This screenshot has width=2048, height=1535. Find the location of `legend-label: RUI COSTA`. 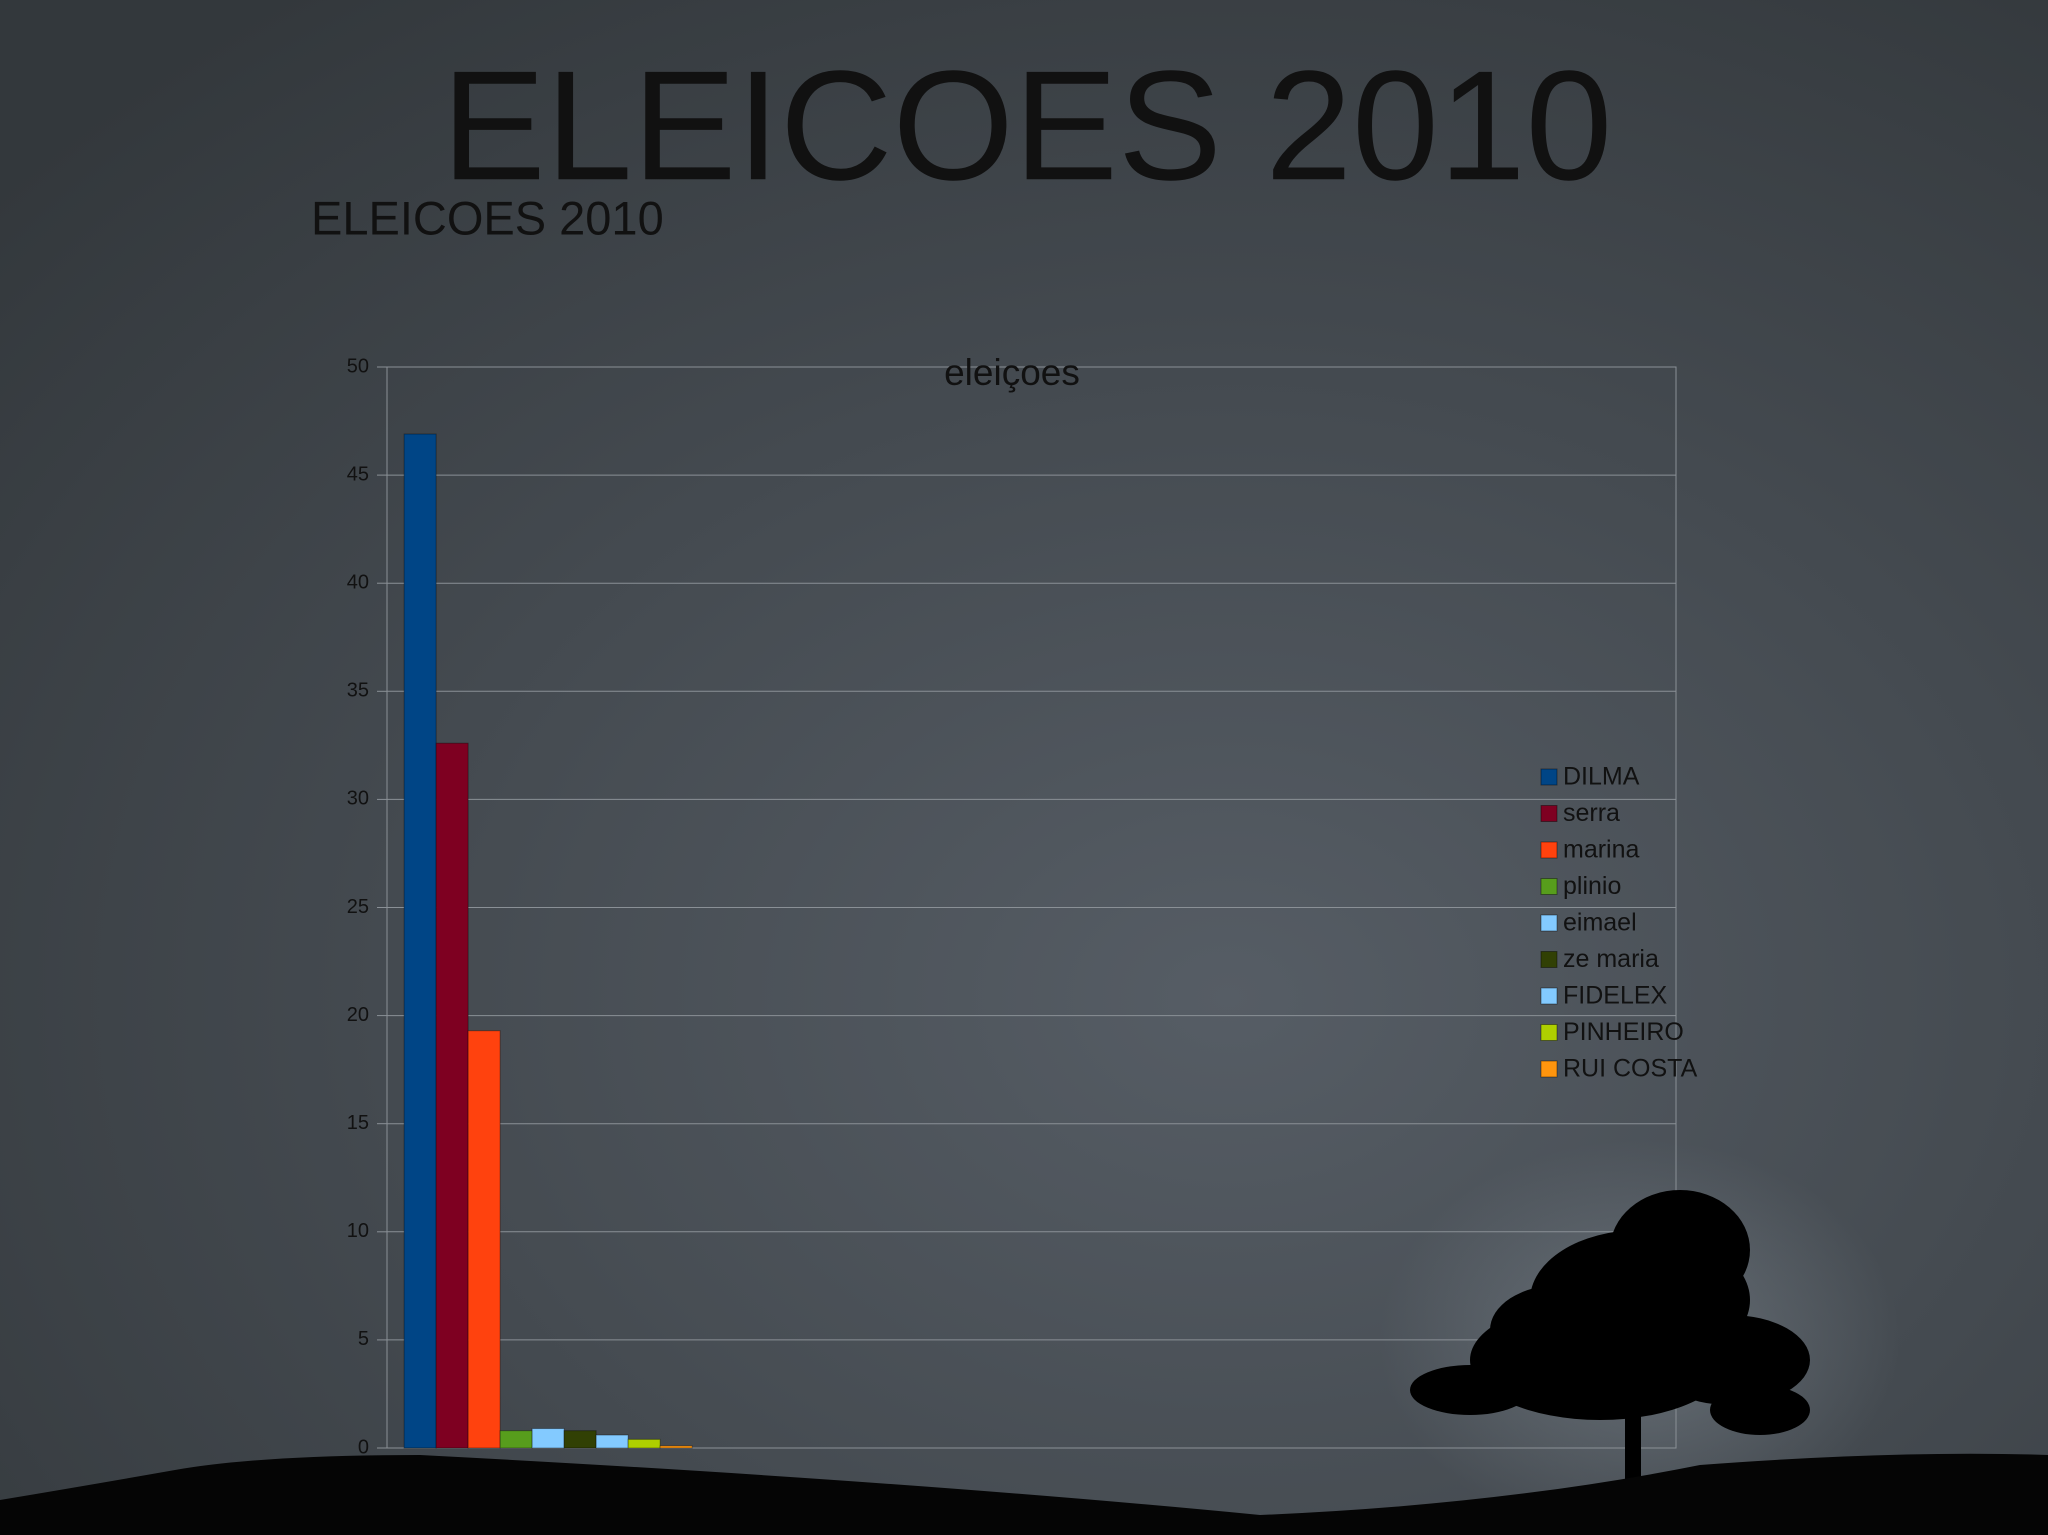

legend-label: RUI COSTA is located at coordinates (1630, 1069).